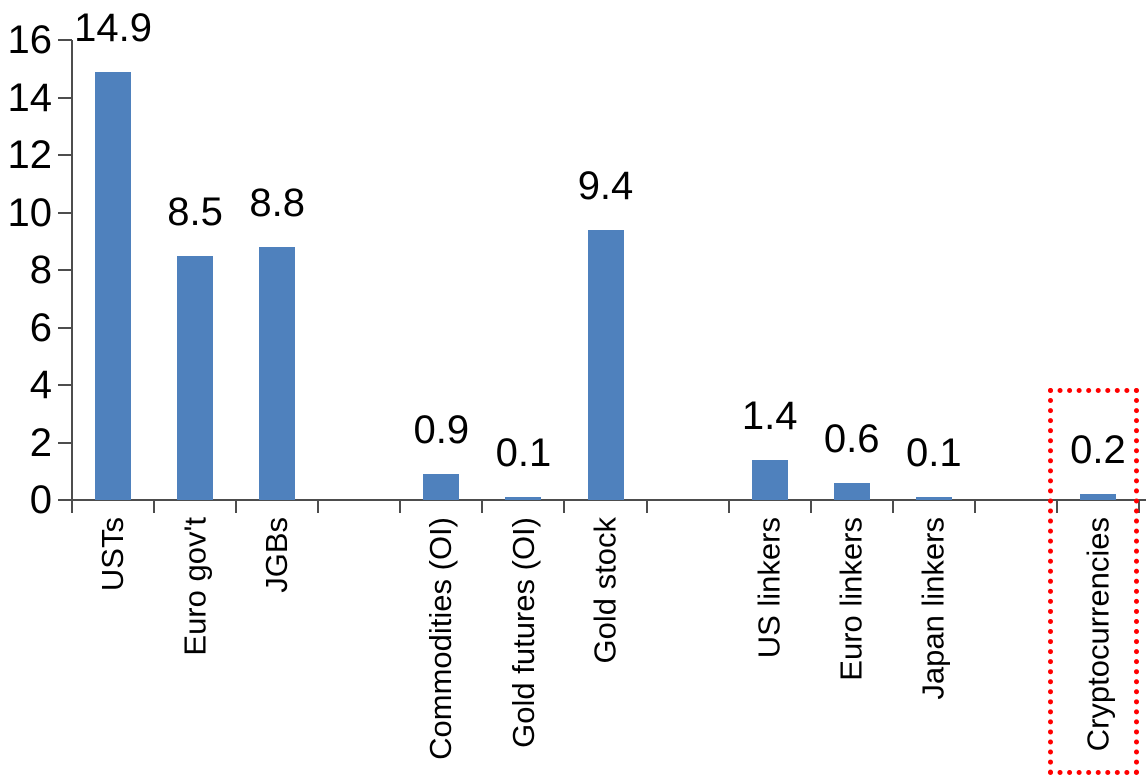 This screenshot has width=1146, height=780. I want to click on category-label: USTs, so click(113, 554).